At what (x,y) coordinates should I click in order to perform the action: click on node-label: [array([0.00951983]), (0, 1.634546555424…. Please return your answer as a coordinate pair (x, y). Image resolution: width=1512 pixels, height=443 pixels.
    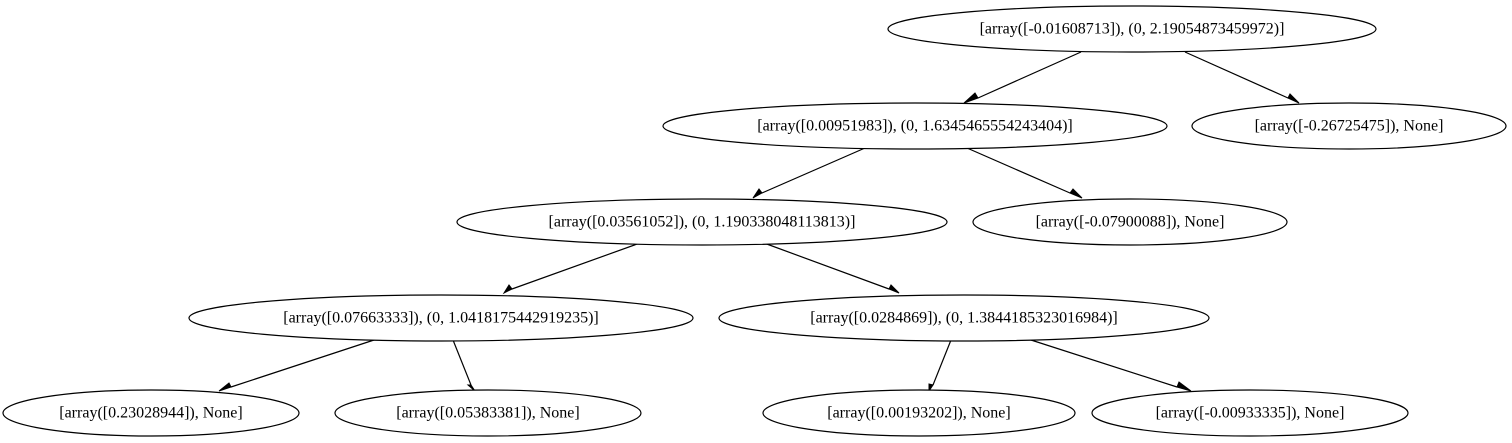
    Looking at the image, I should click on (914, 126).